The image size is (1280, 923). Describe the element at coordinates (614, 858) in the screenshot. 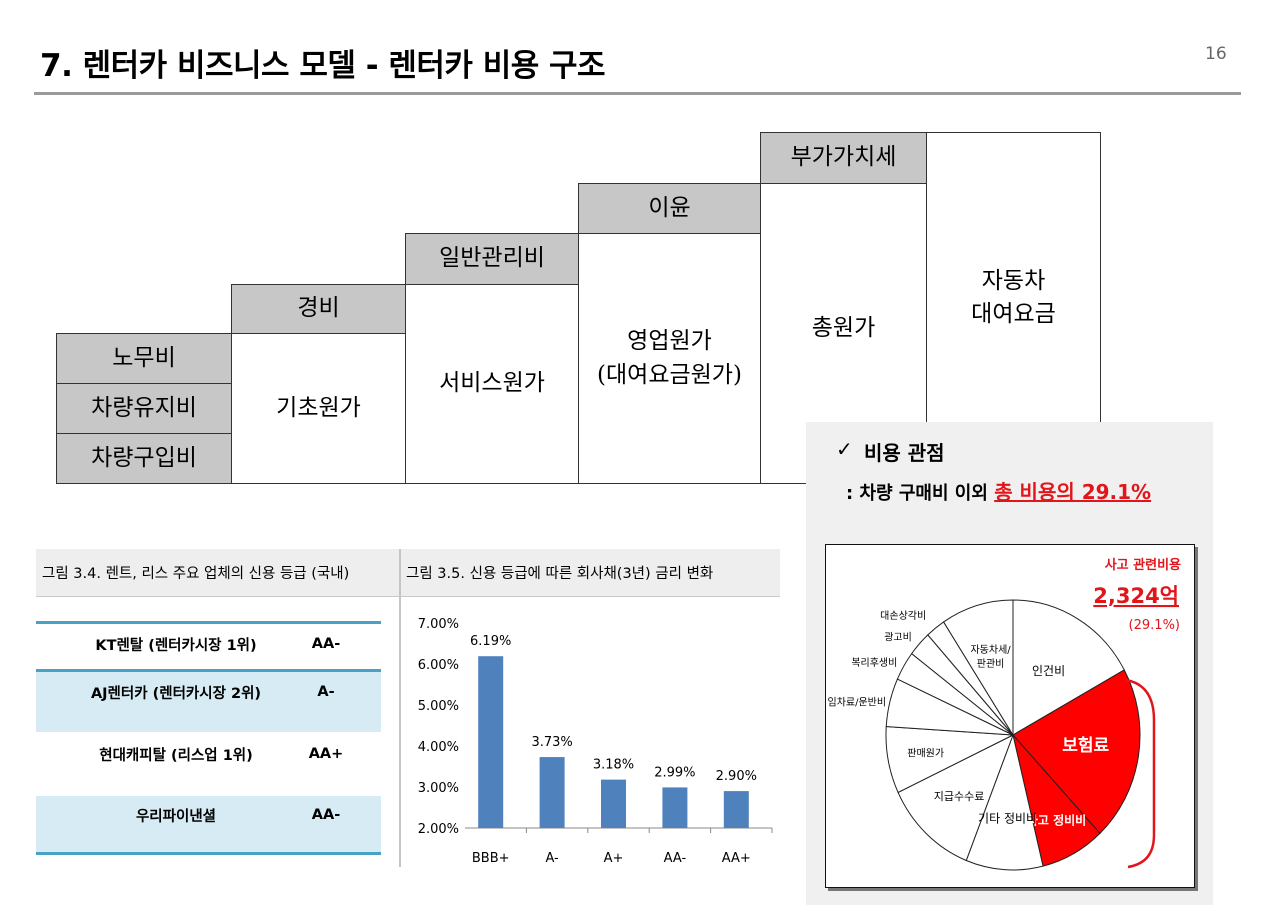

I see `x-tick-label: A+` at that location.